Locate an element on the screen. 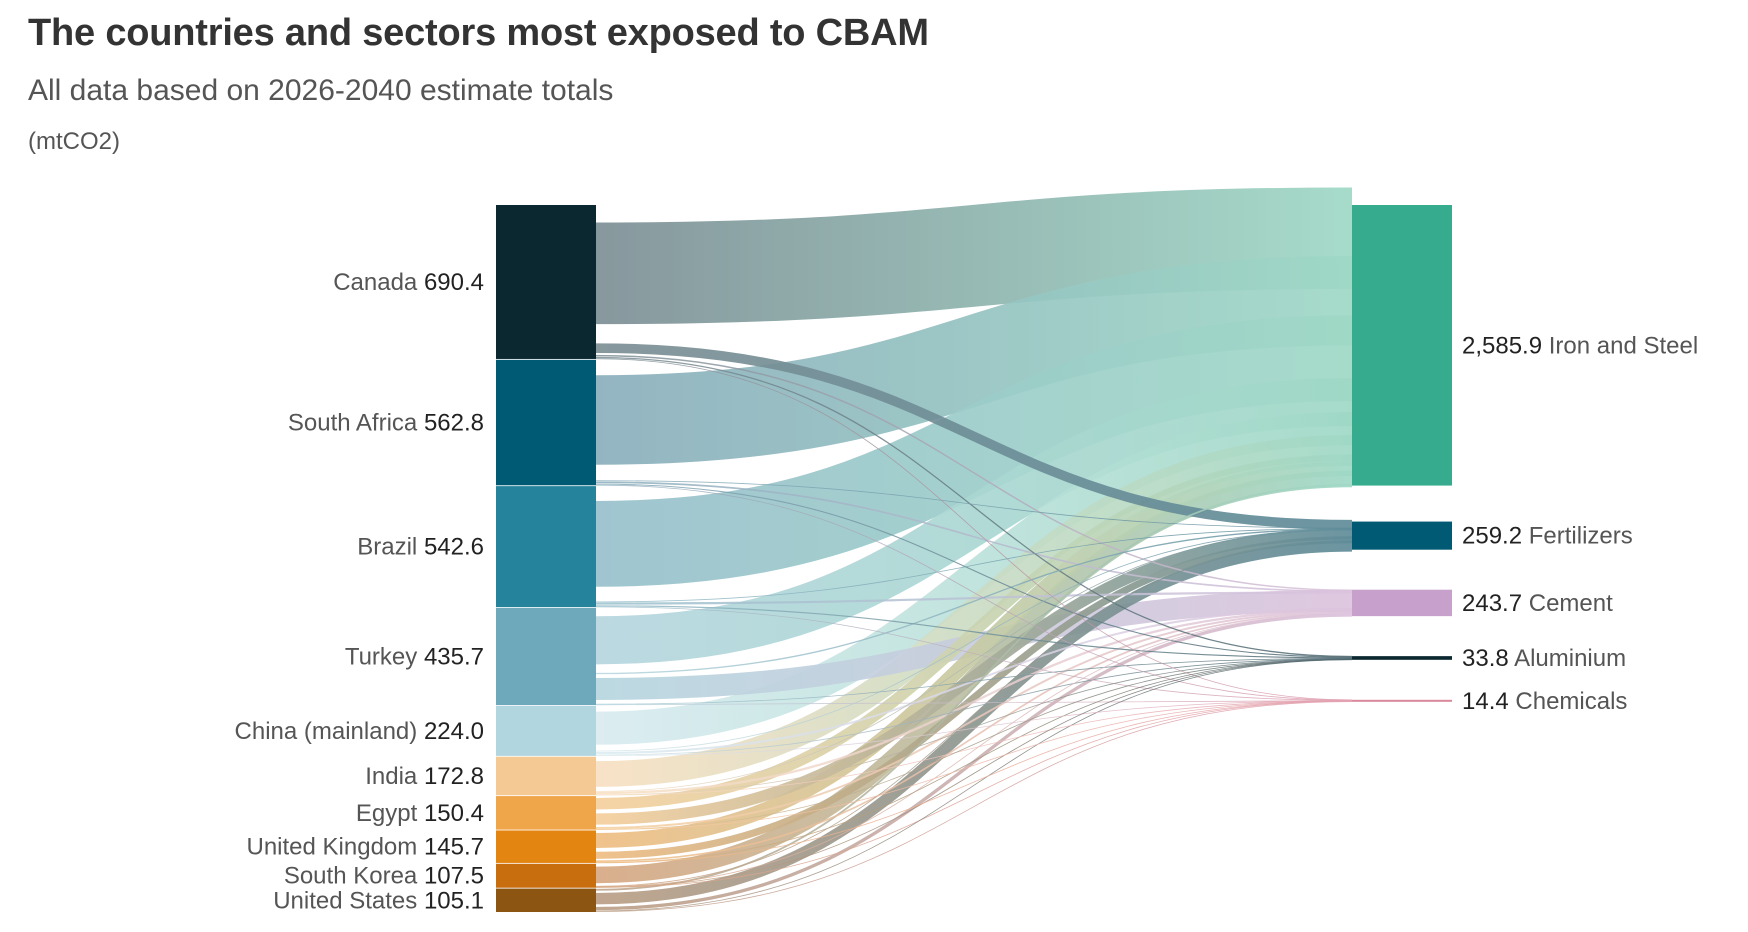 The width and height of the screenshot is (1748, 932). source-label-egypt: Egypt 150.4 is located at coordinates (420, 813).